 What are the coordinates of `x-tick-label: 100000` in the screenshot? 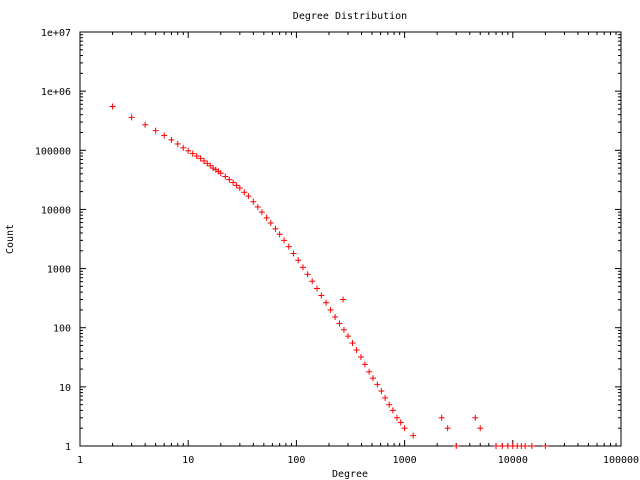 It's located at (621, 460).